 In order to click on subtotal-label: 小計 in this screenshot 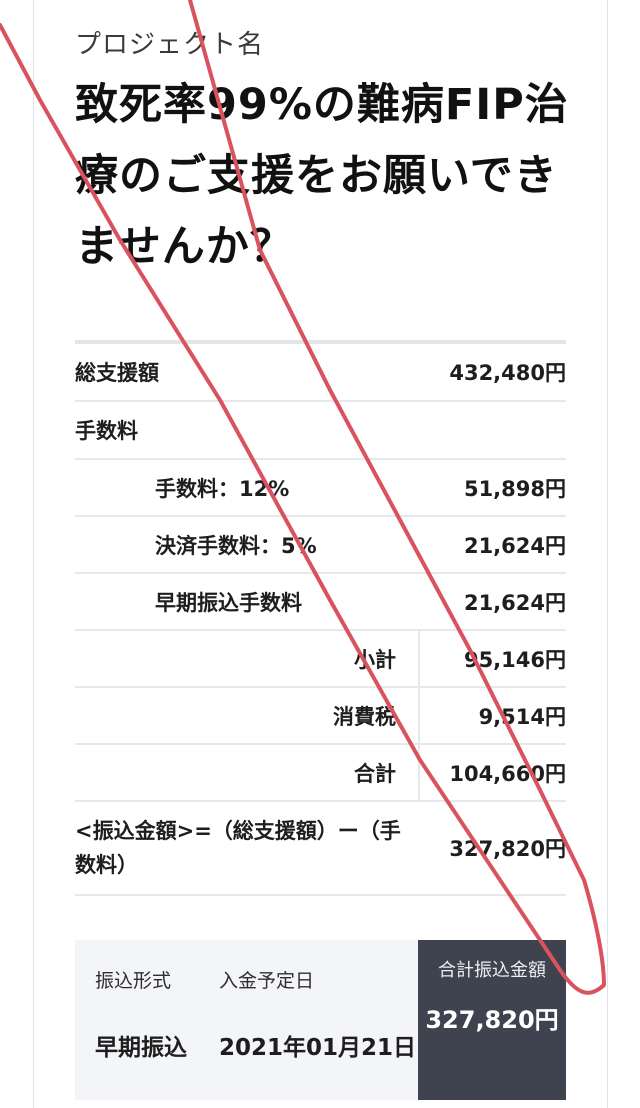, I will do `click(375, 659)`.